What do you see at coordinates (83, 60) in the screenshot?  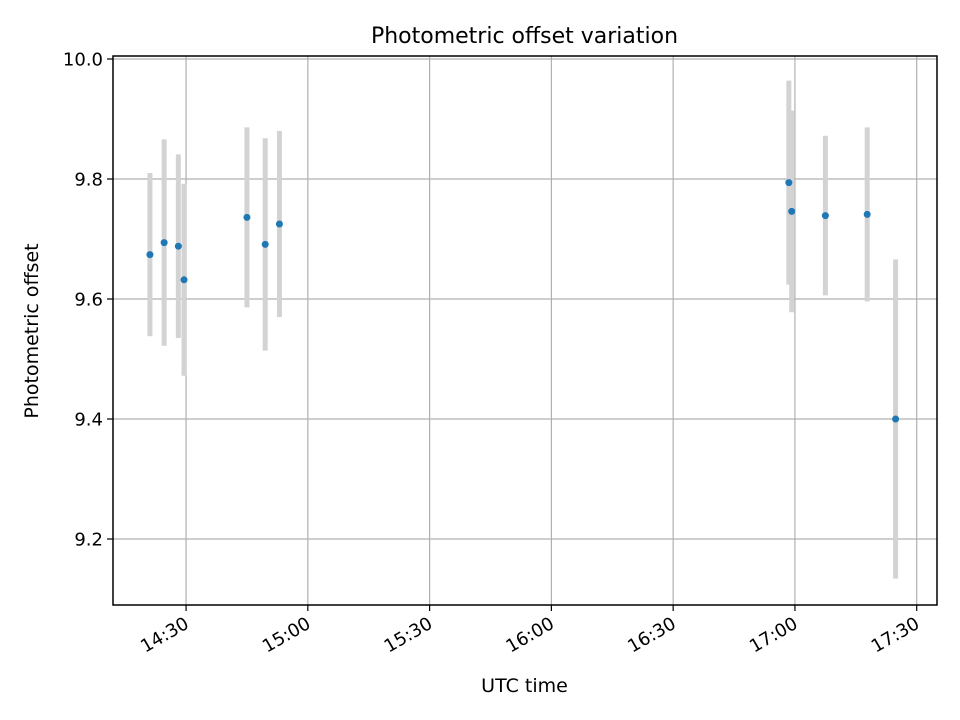 I see `y-tick-label: 10.0` at bounding box center [83, 60].